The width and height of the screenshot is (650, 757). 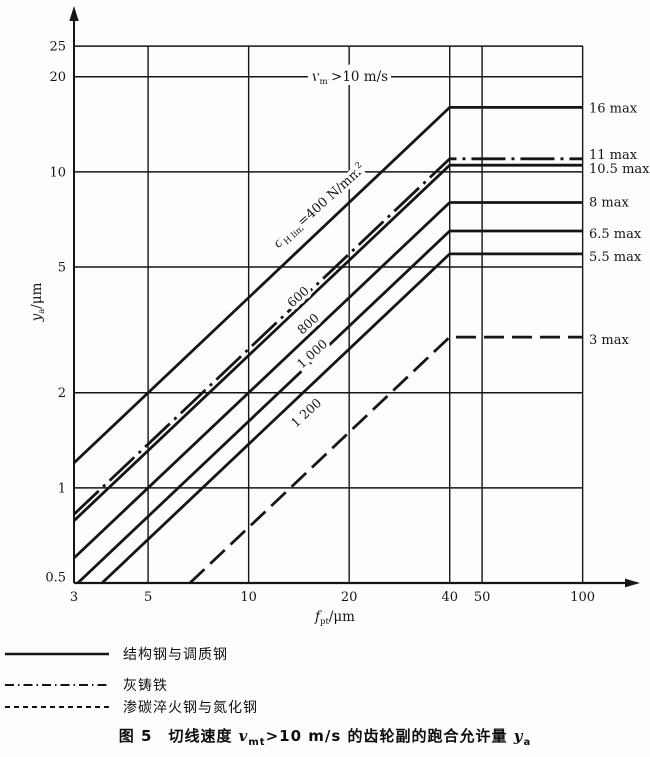 I want to click on line-label-sigma-600: 600, so click(x=298, y=296).